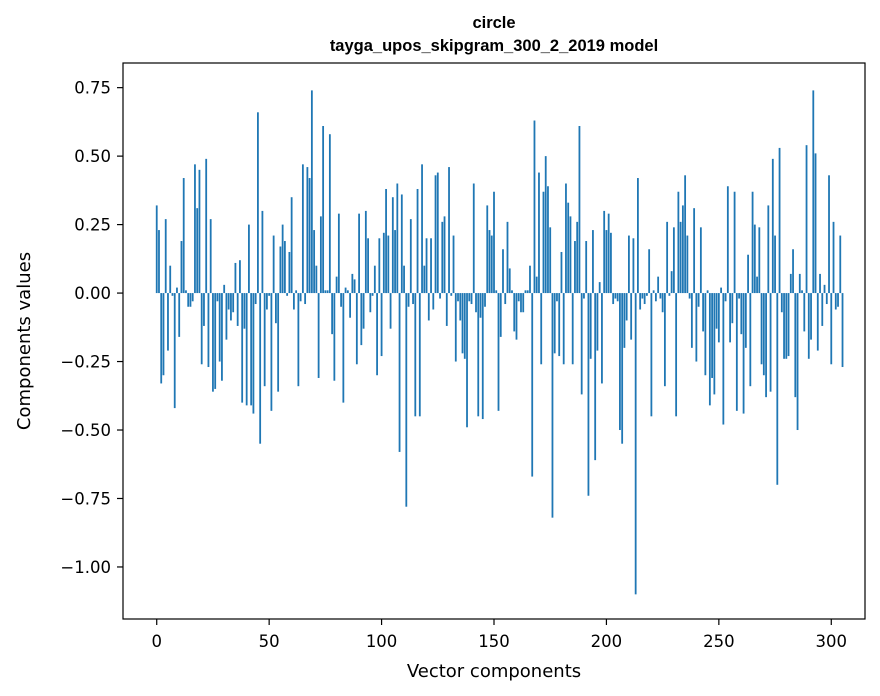 The width and height of the screenshot is (880, 696). I want to click on x-tick-label: 150, so click(494, 641).